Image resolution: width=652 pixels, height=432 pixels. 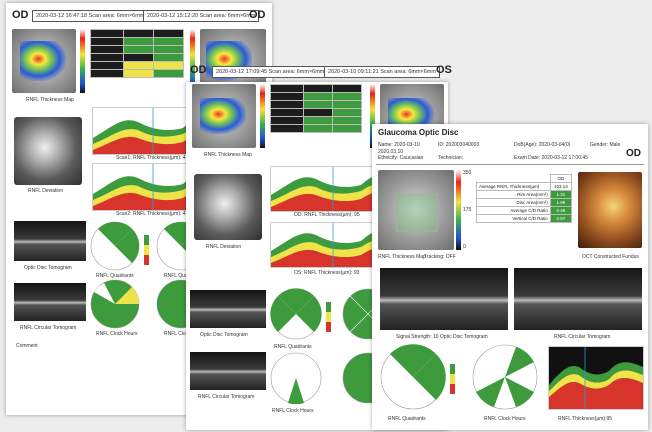 What do you see at coordinates (459, 145) in the screenshot?
I see `patient-id: ID: 202003040003` at bounding box center [459, 145].